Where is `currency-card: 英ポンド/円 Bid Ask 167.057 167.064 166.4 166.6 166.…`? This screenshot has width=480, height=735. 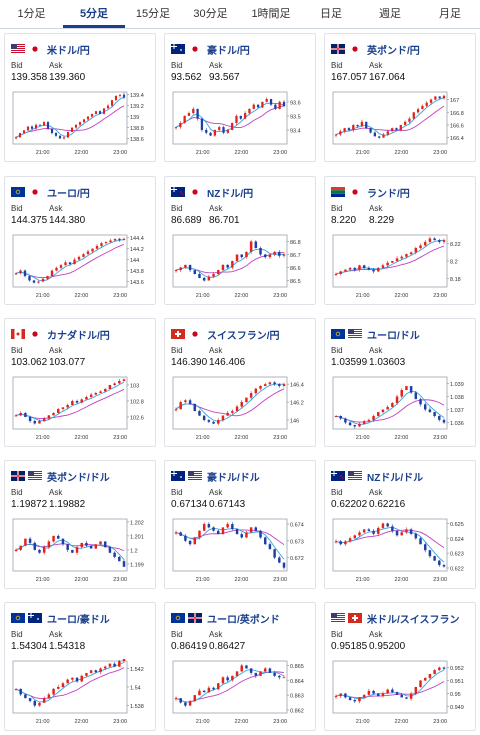 currency-card: 英ポンド/円 Bid Ask 167.057 167.064 166.4 166.6 166.… is located at coordinates (400, 97).